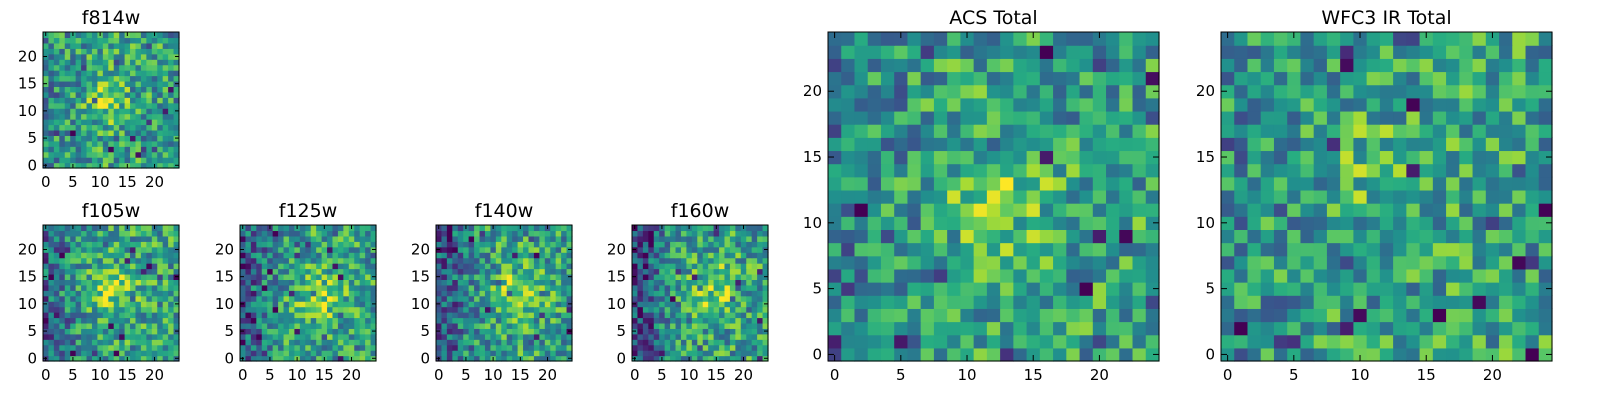  I want to click on y-tick-label: 10, so click(27, 304).